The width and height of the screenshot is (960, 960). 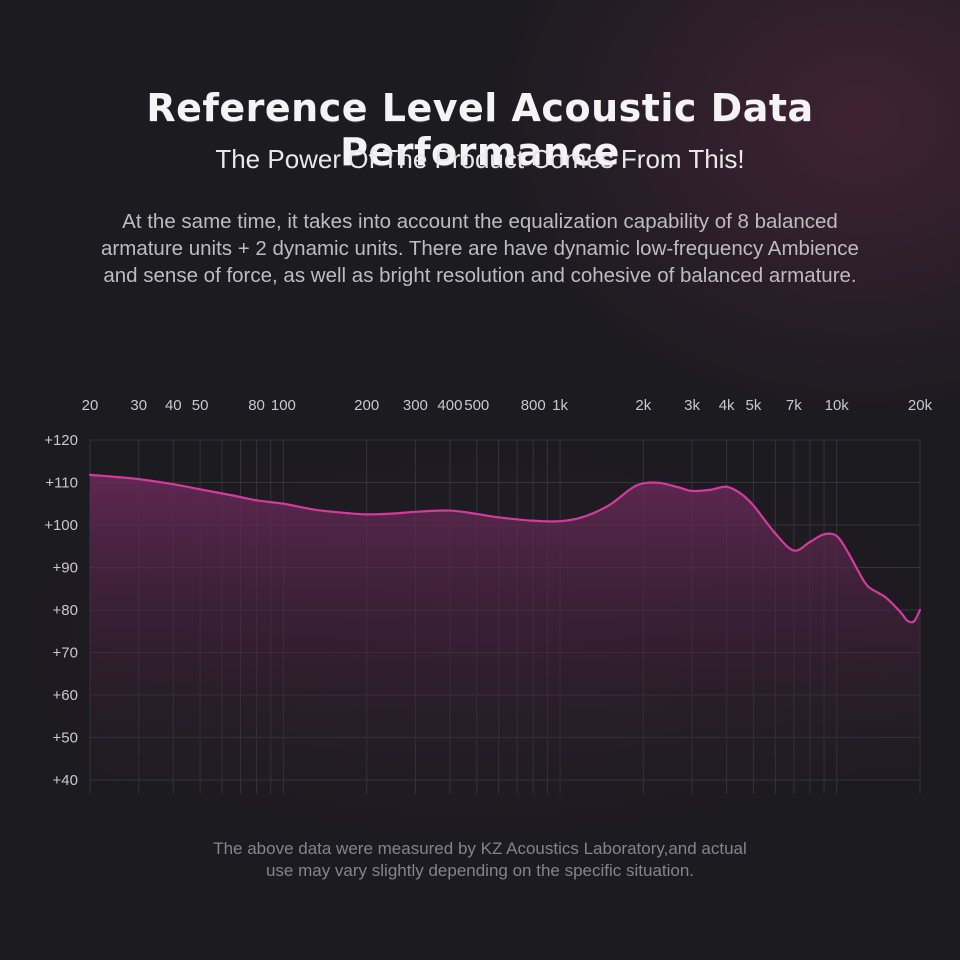 I want to click on y-tick-label: +100, so click(x=61, y=525).